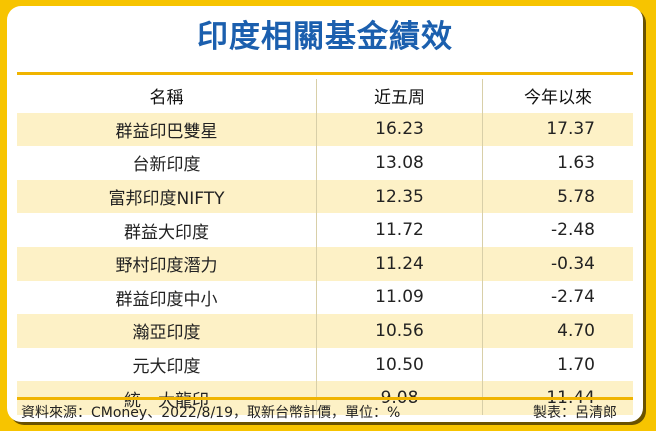 Image resolution: width=656 pixels, height=431 pixels. What do you see at coordinates (558, 98) in the screenshot?
I see `header-ytd: 今年以來` at bounding box center [558, 98].